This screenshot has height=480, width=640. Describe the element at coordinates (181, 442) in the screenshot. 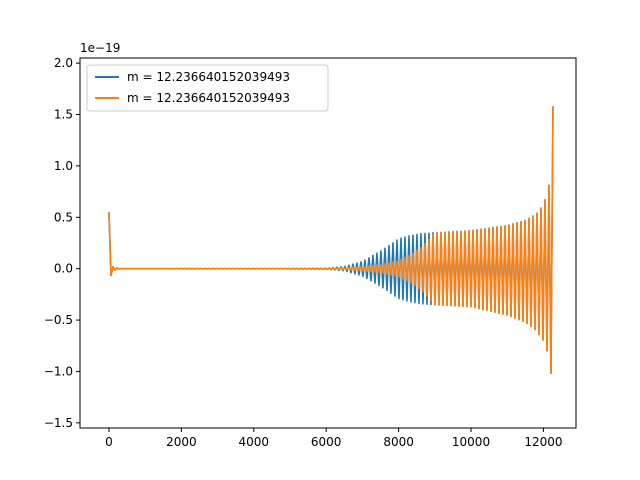

I see `x-tick-label: 2000` at that location.